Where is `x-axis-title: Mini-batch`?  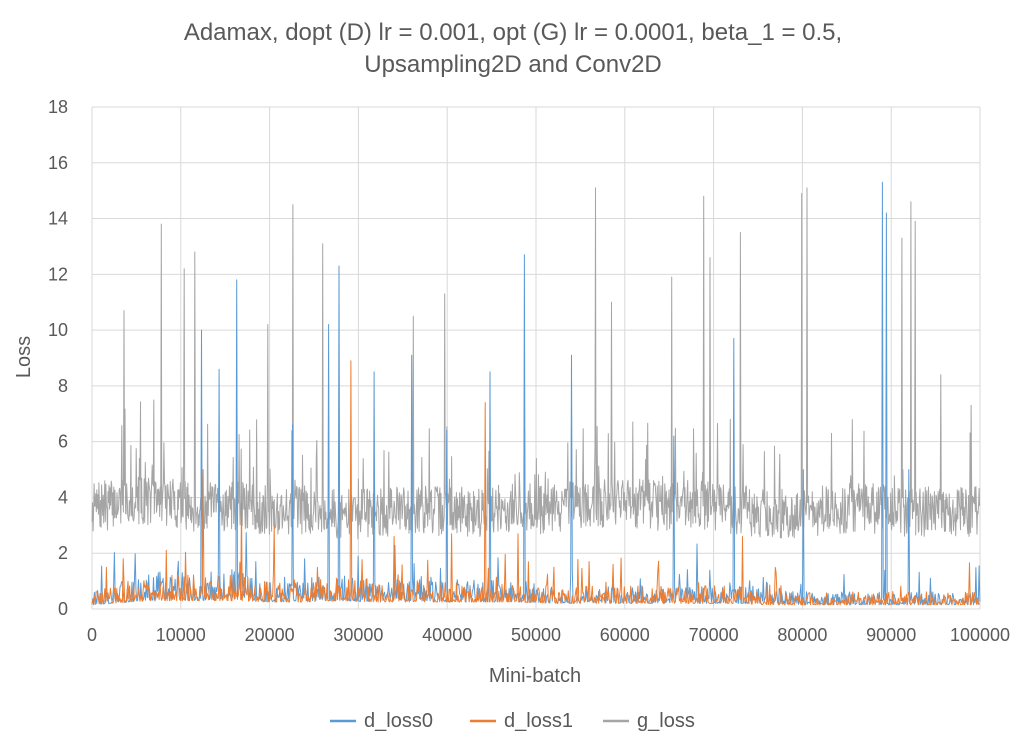 x-axis-title: Mini-batch is located at coordinates (535, 676).